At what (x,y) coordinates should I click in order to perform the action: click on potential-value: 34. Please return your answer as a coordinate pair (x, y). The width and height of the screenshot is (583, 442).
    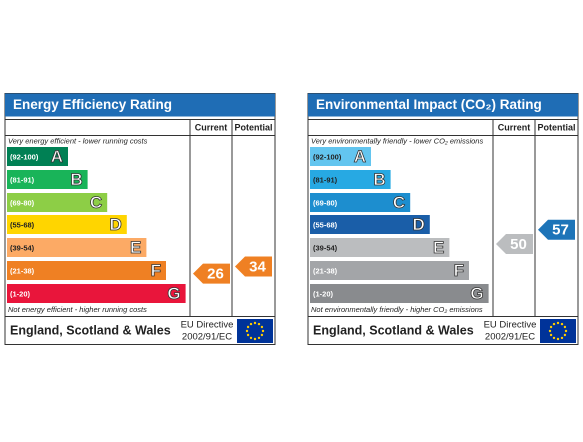
    Looking at the image, I should click on (257, 266).